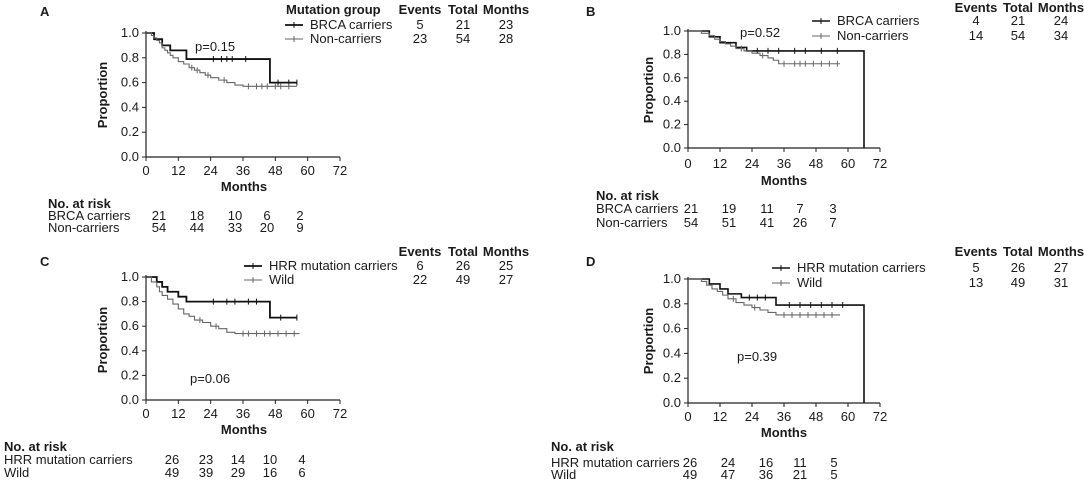 This screenshot has width=1084, height=489. Describe the element at coordinates (1061, 20) in the screenshot. I see `legend-months: 24` at that location.